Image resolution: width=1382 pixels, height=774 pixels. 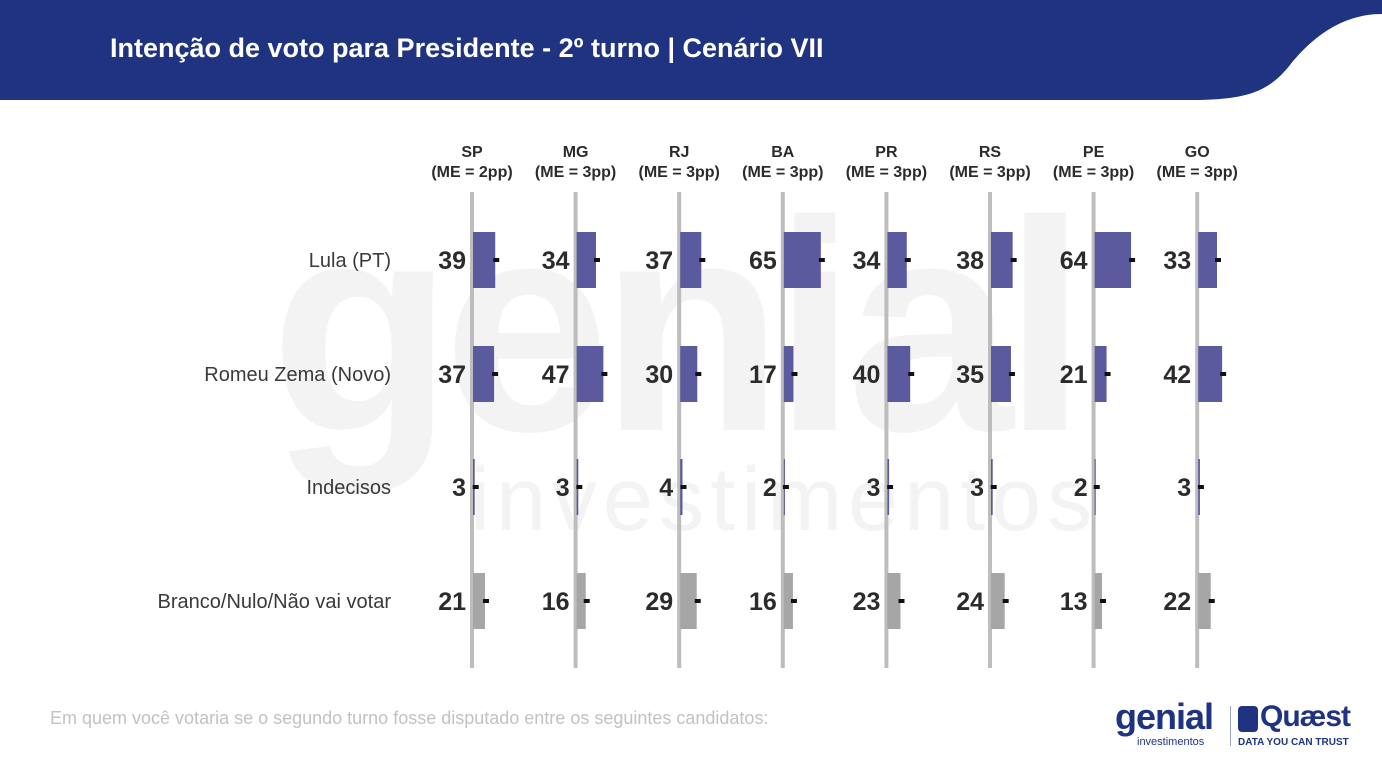 What do you see at coordinates (1293, 742) in the screenshot?
I see `quaest-logo-sub: DATA YOU CAN TRUST` at bounding box center [1293, 742].